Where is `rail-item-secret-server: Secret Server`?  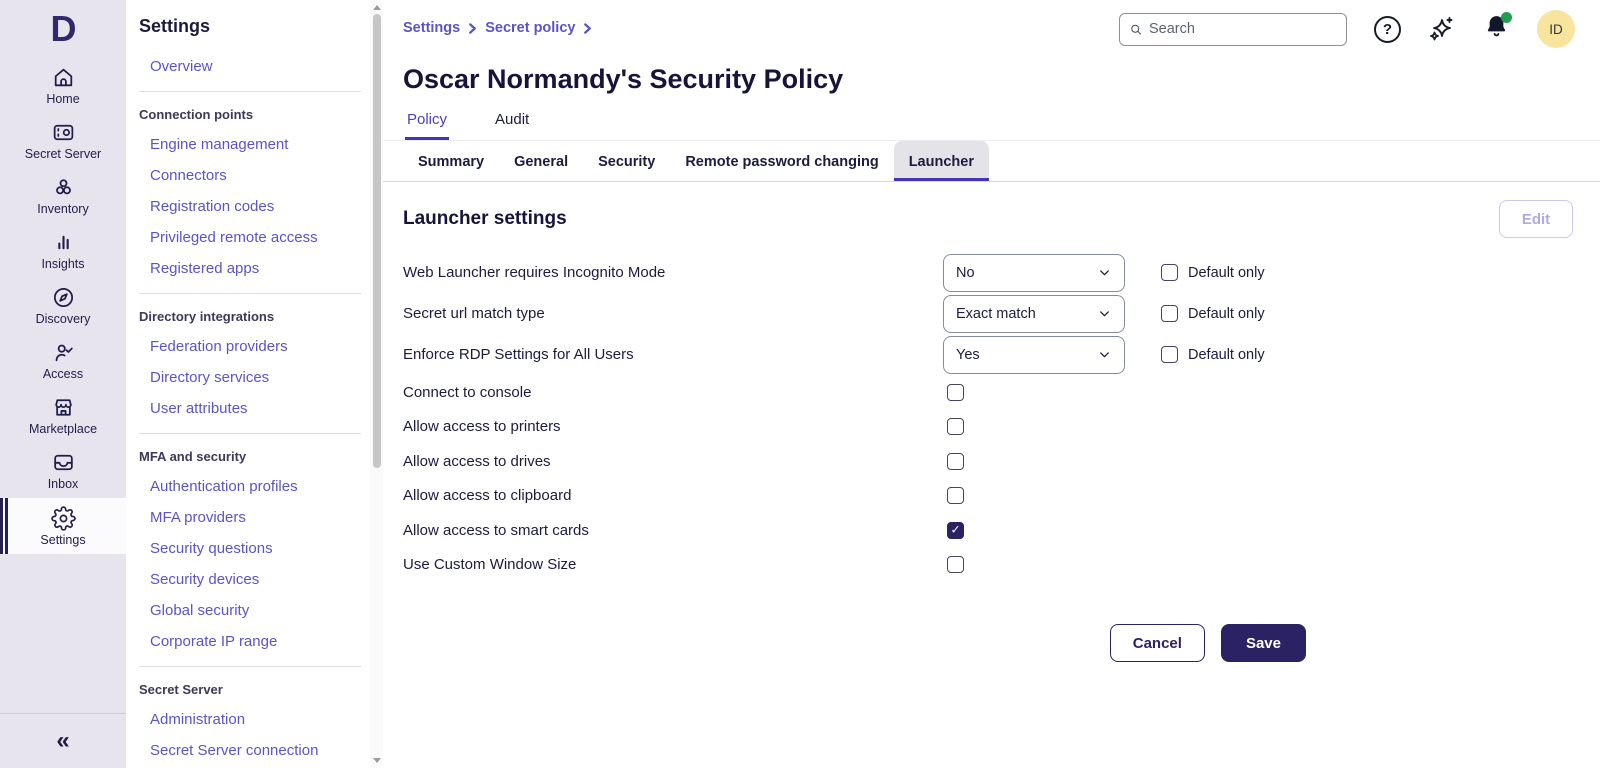 rail-item-secret-server: Secret Server is located at coordinates (63, 140).